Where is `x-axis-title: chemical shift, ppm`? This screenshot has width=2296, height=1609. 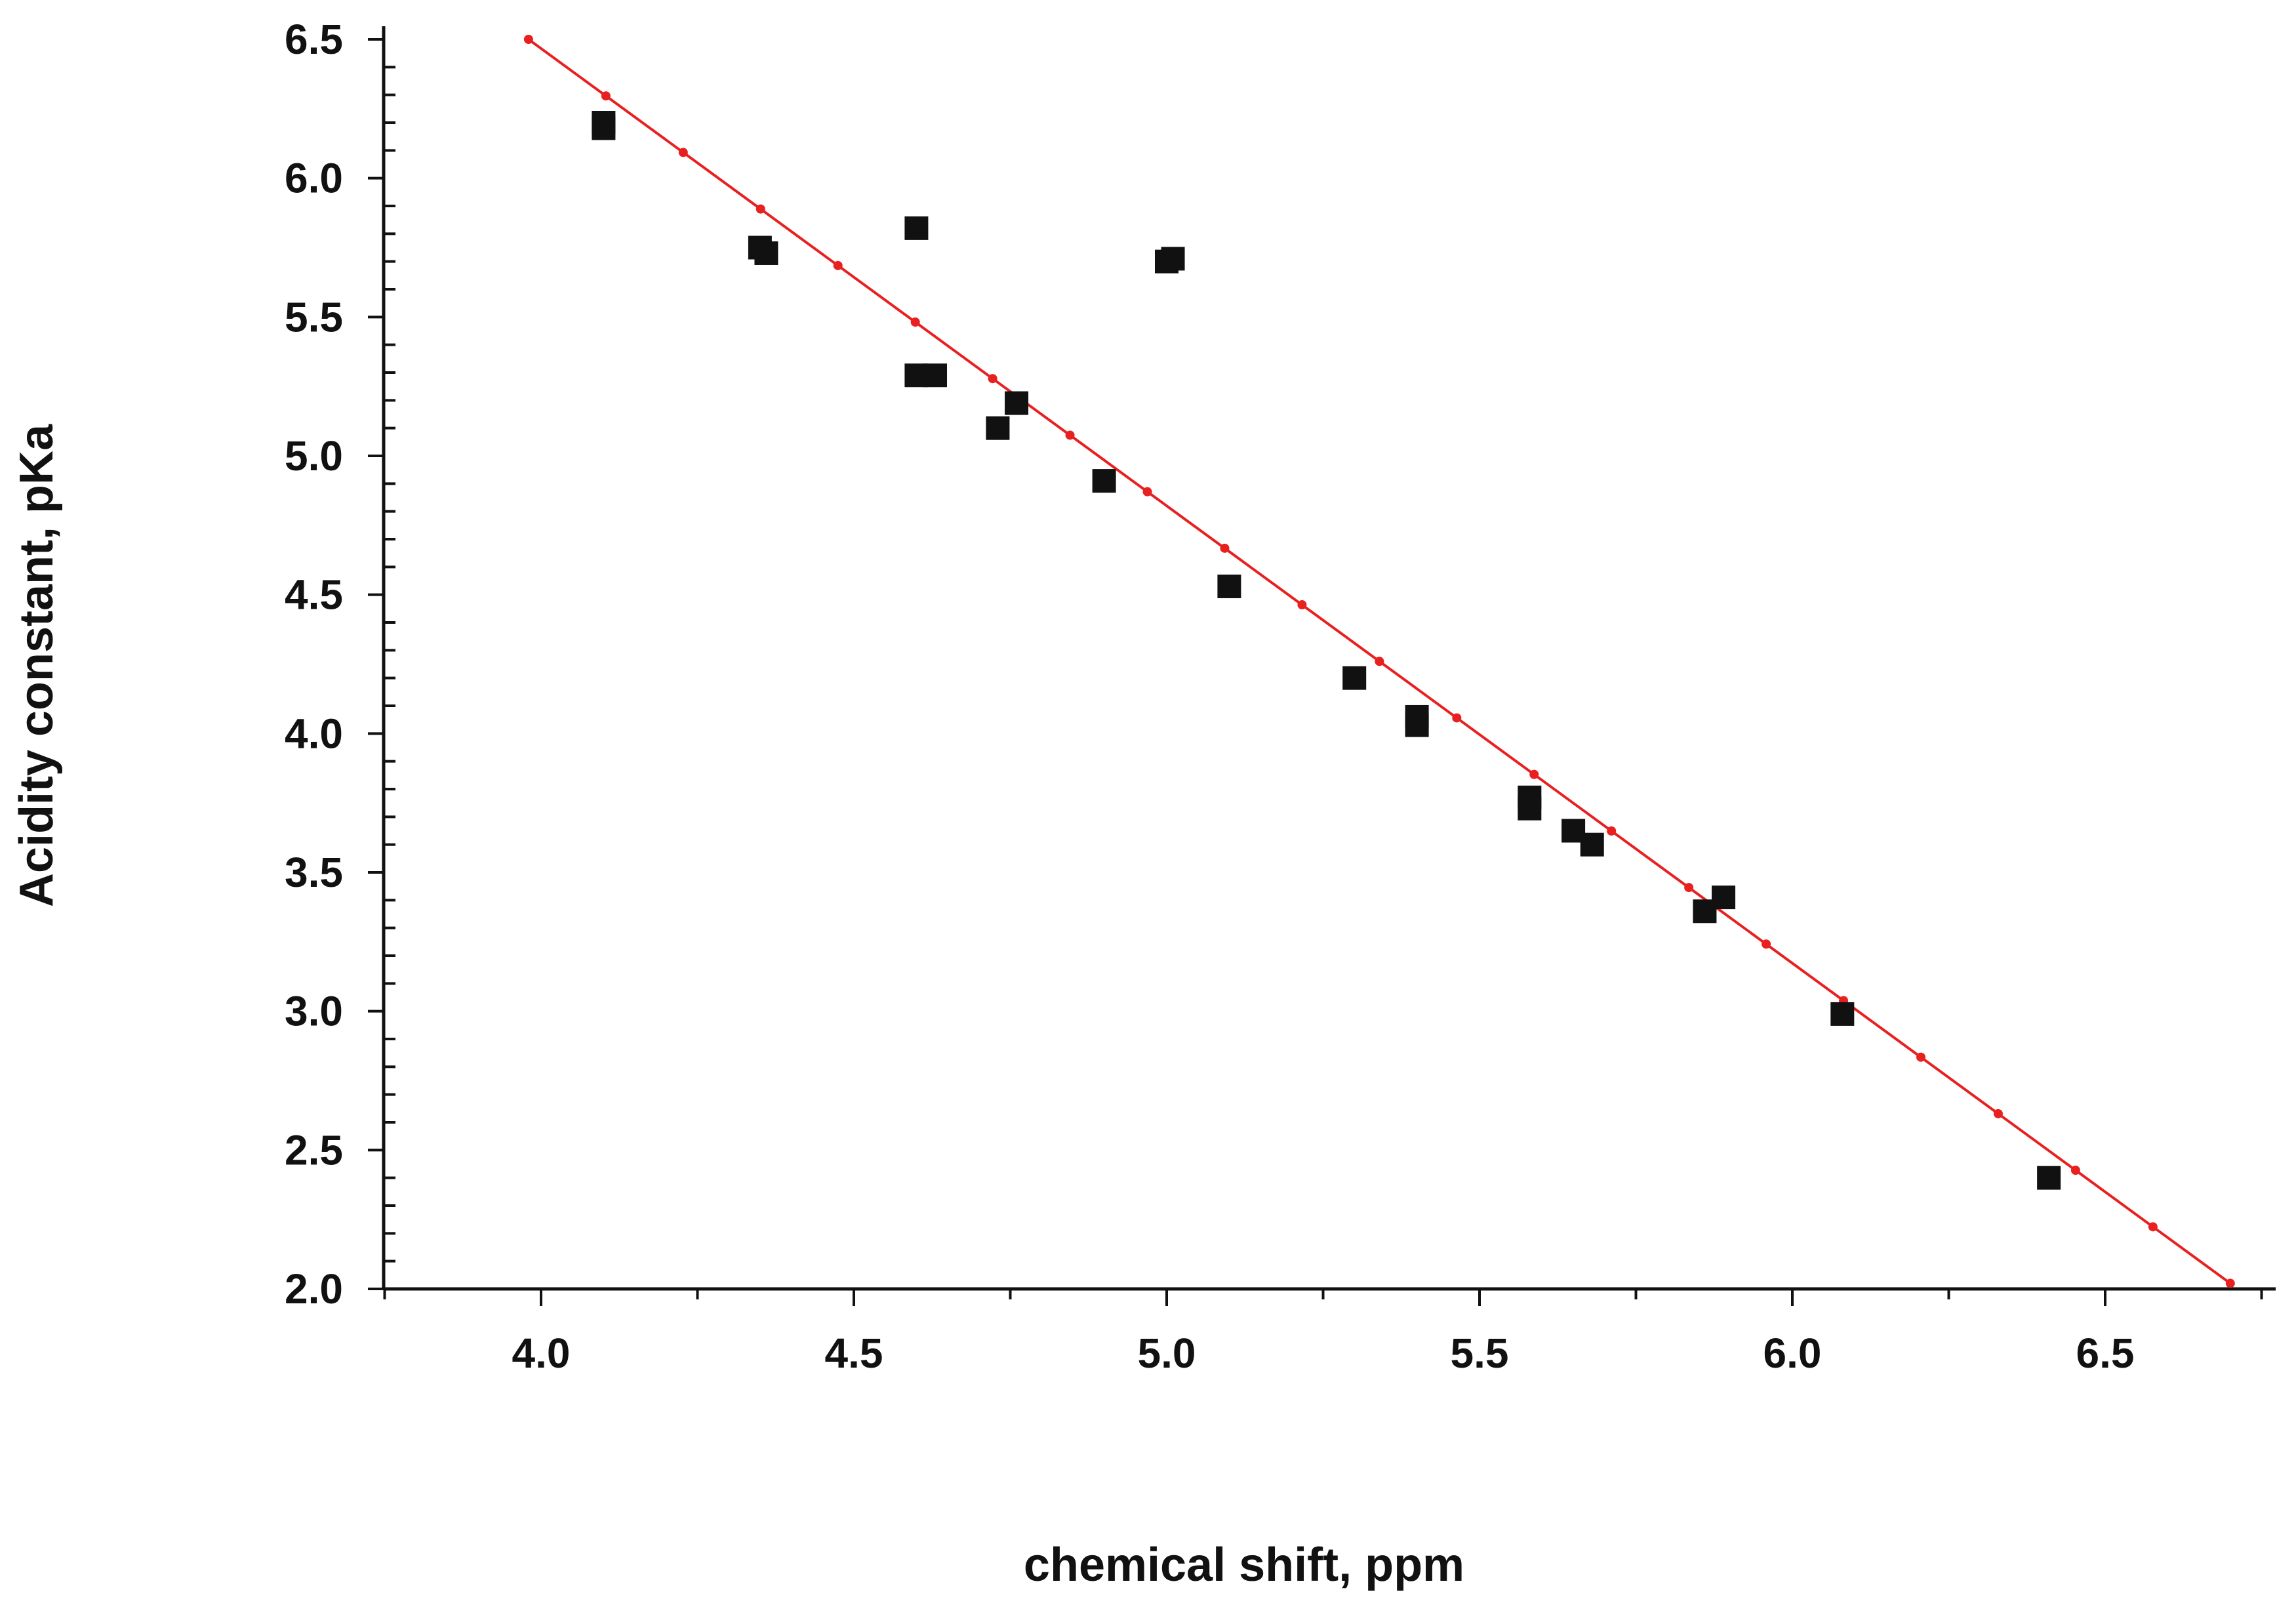 x-axis-title: chemical shift, ppm is located at coordinates (1244, 1565).